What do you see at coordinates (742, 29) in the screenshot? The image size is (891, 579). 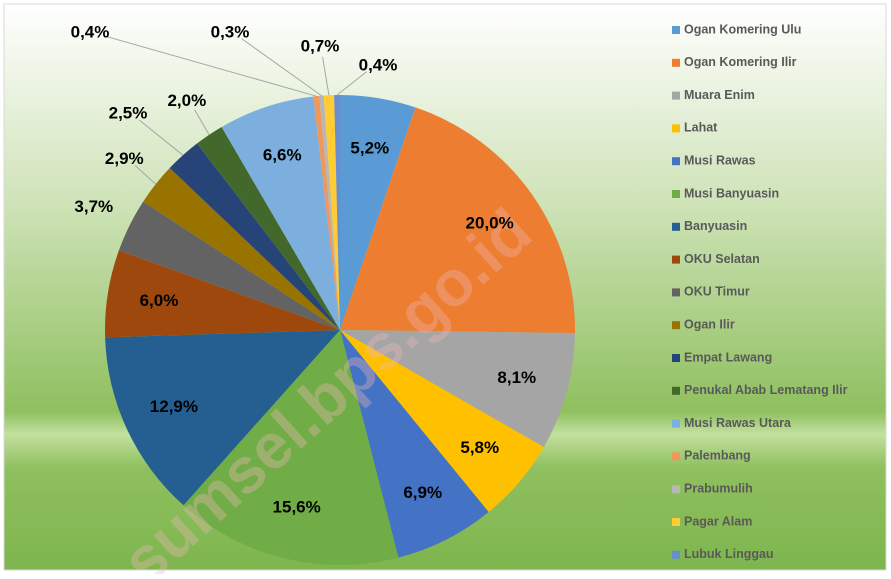 I see `legend-label: Ogan Komering Ulu` at bounding box center [742, 29].